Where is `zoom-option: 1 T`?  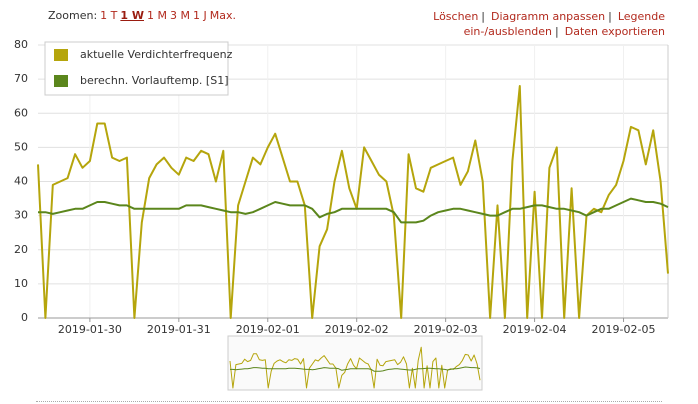 zoom-option: 1 T is located at coordinates (109, 15).